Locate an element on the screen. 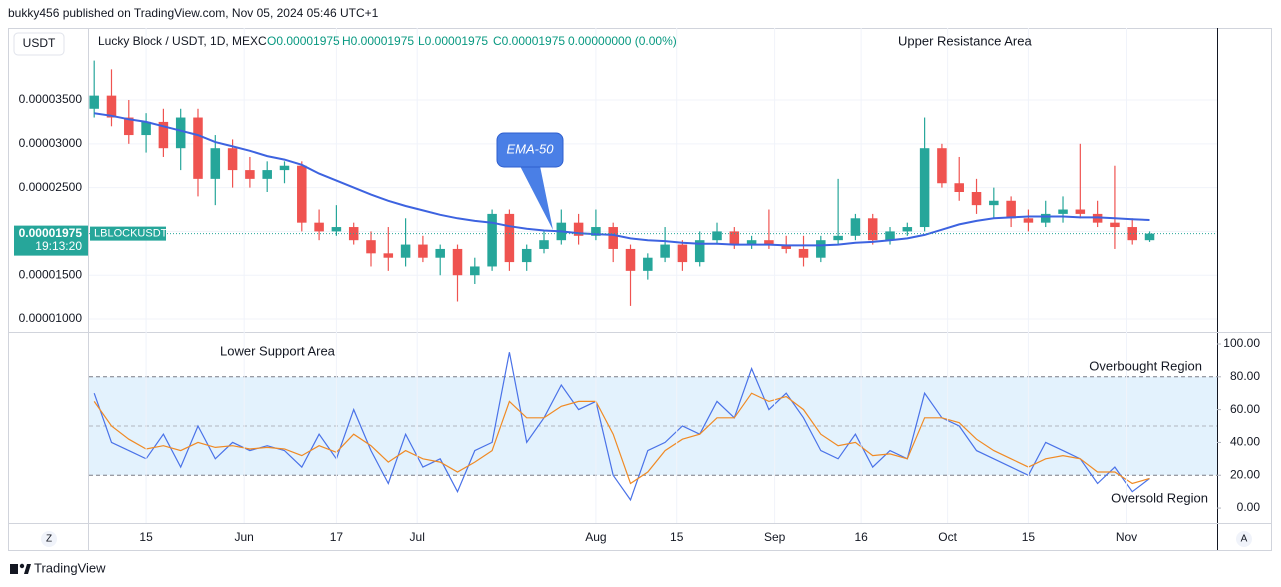 Image resolution: width=1281 pixels, height=587 pixels. annotation: Upper Resistance Area is located at coordinates (965, 40).